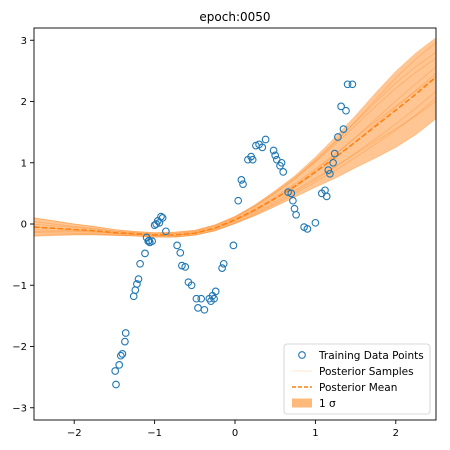 The width and height of the screenshot is (450, 450). Describe the element at coordinates (19, 408) in the screenshot. I see `y-tick-label: −3` at that location.